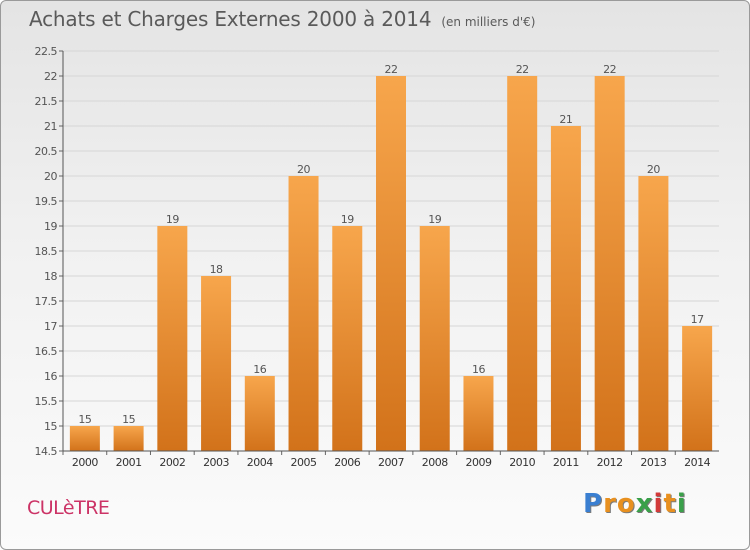 This screenshot has height=550, width=750. Describe the element at coordinates (46, 251) in the screenshot. I see `y-tick-label: 18.5` at that location.